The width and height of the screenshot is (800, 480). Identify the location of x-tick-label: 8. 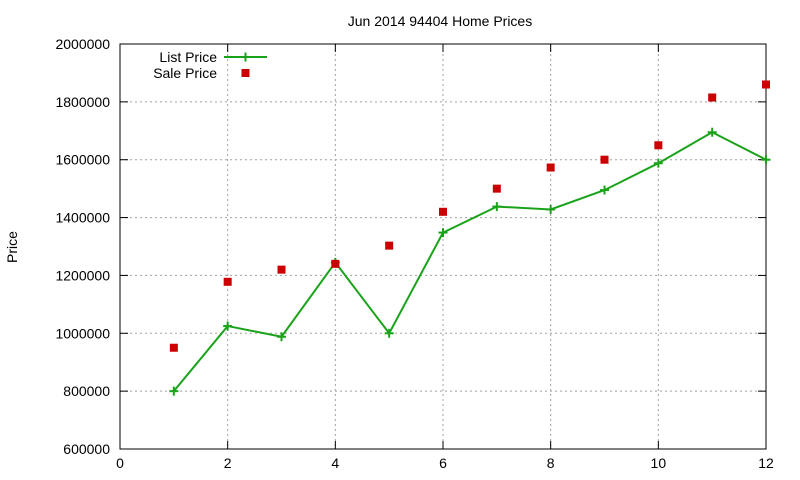
(551, 463).